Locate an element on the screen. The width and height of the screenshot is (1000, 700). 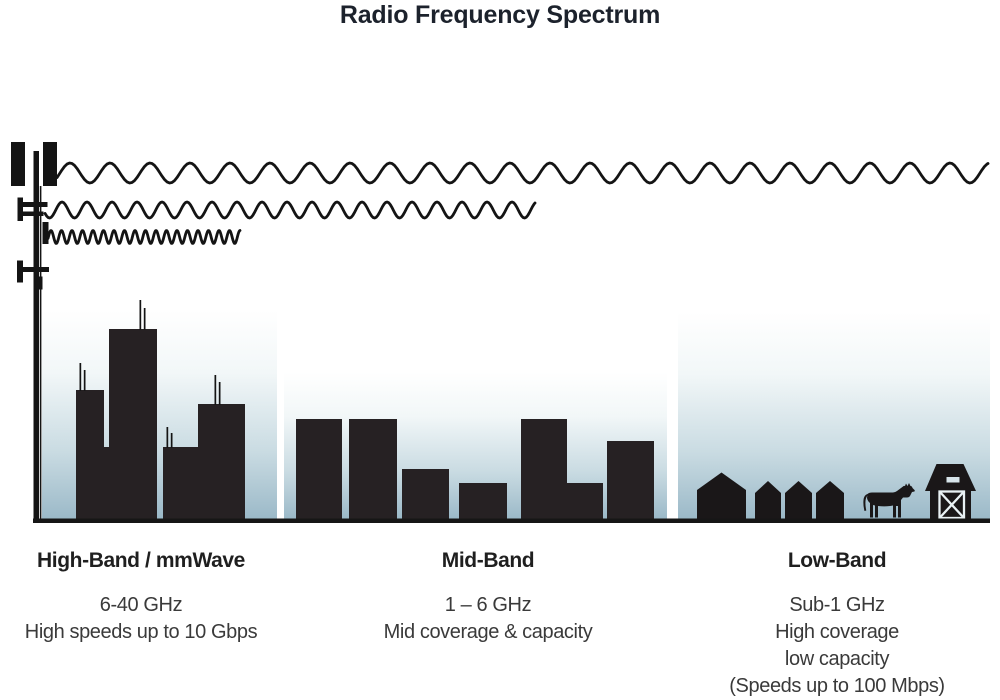
band-description: low capacity is located at coordinates (837, 659).